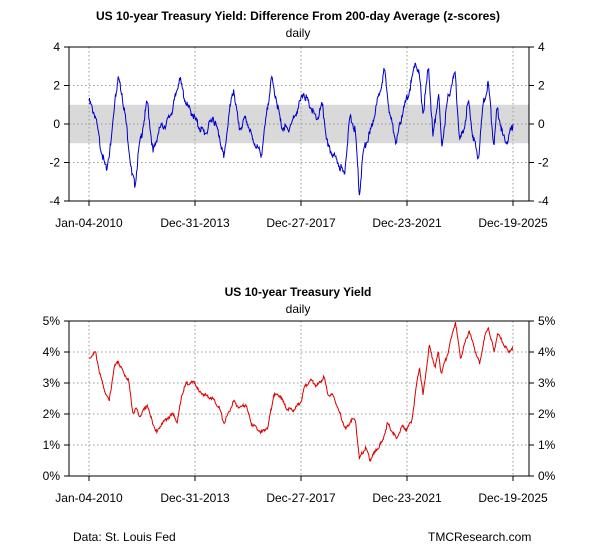 The image size is (600, 550). What do you see at coordinates (547, 352) in the screenshot?
I see `y-tick-label-right: 4%` at bounding box center [547, 352].